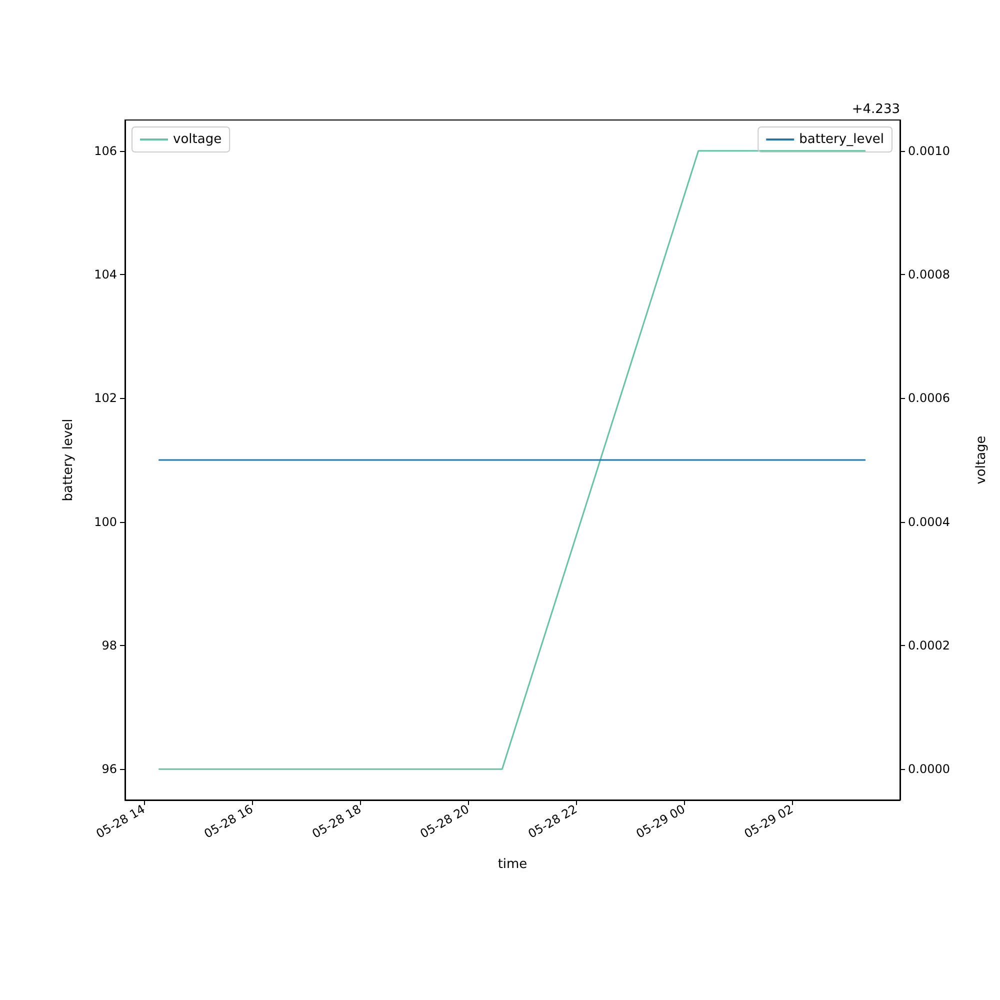  I want to click on y-tick-label: 102, so click(105, 398).